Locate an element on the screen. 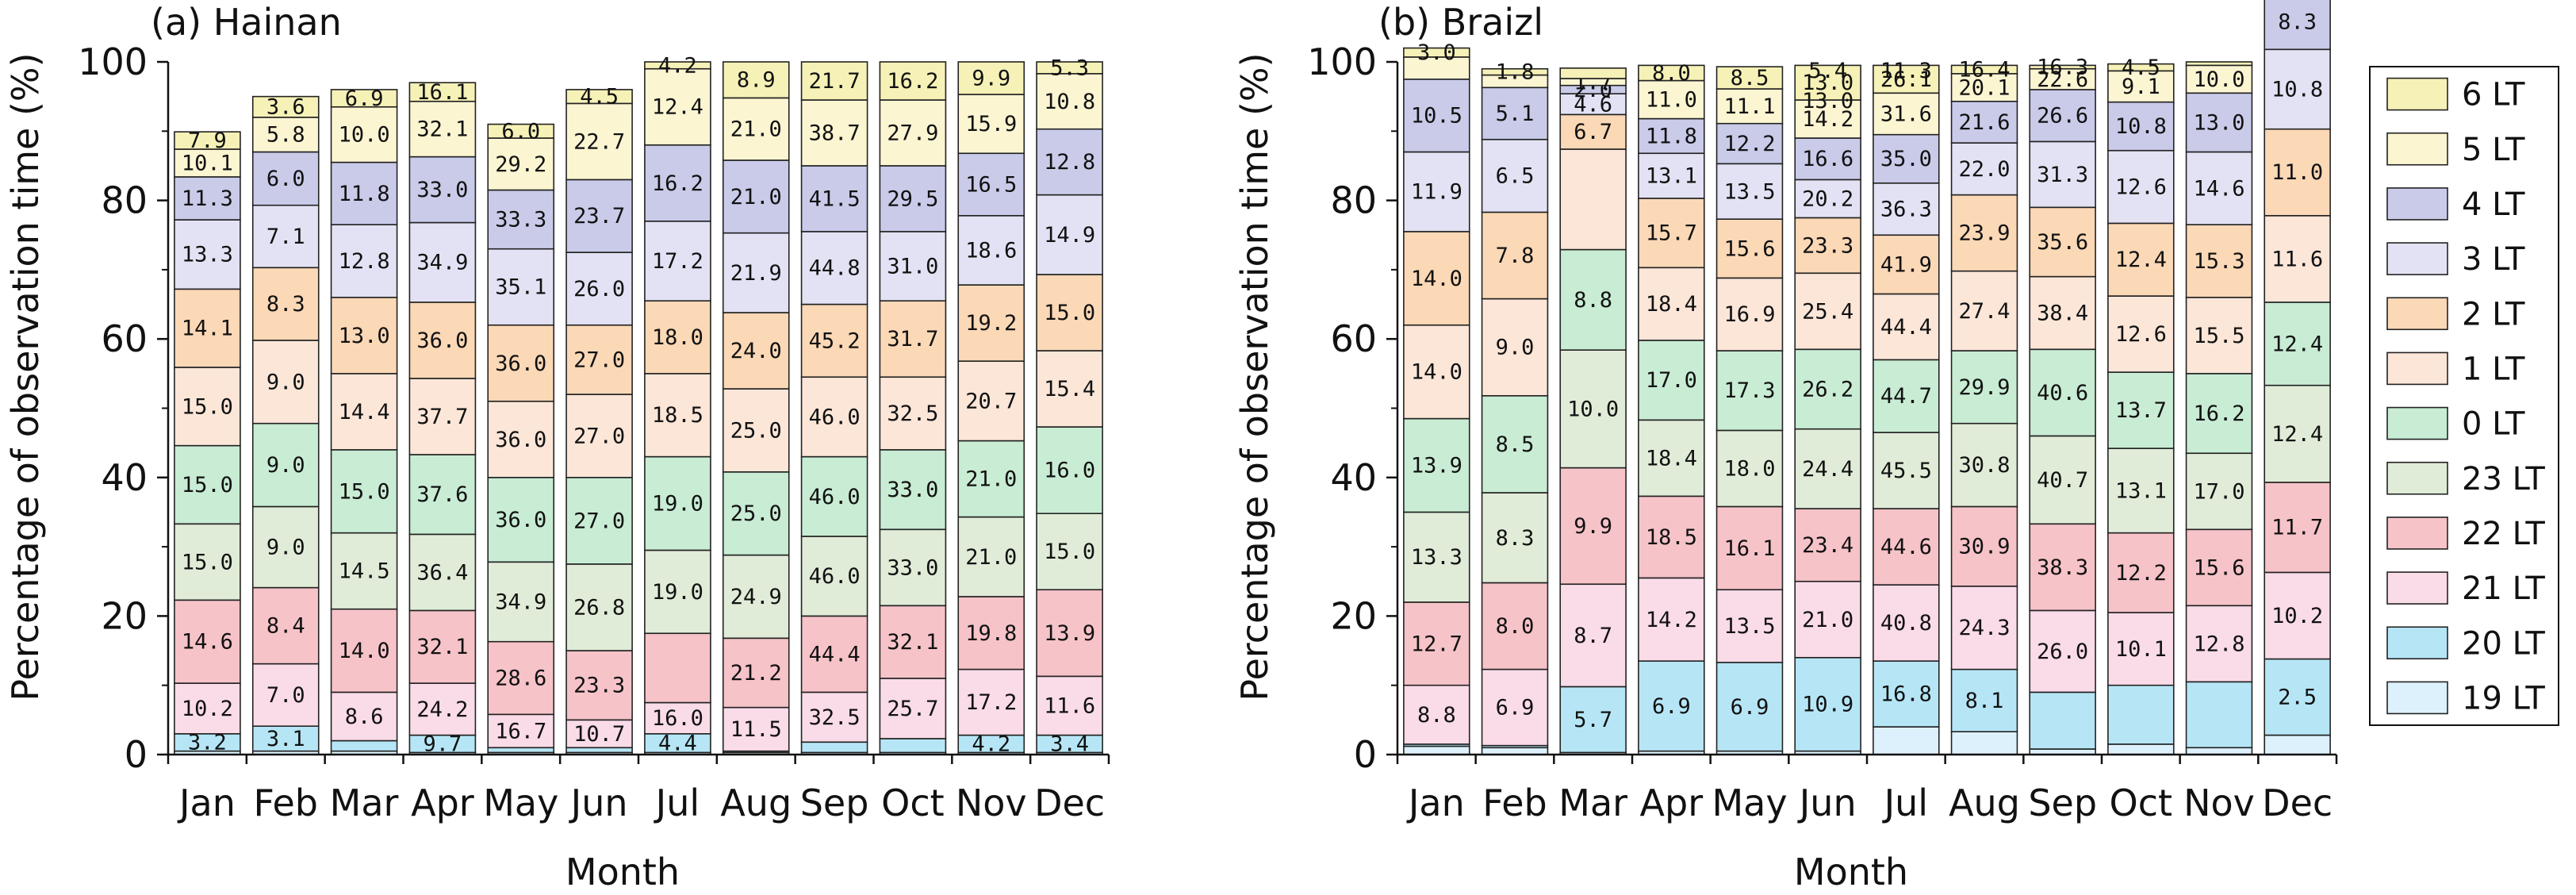  bar-segment-nov-6lt is located at coordinates (2219, 64).